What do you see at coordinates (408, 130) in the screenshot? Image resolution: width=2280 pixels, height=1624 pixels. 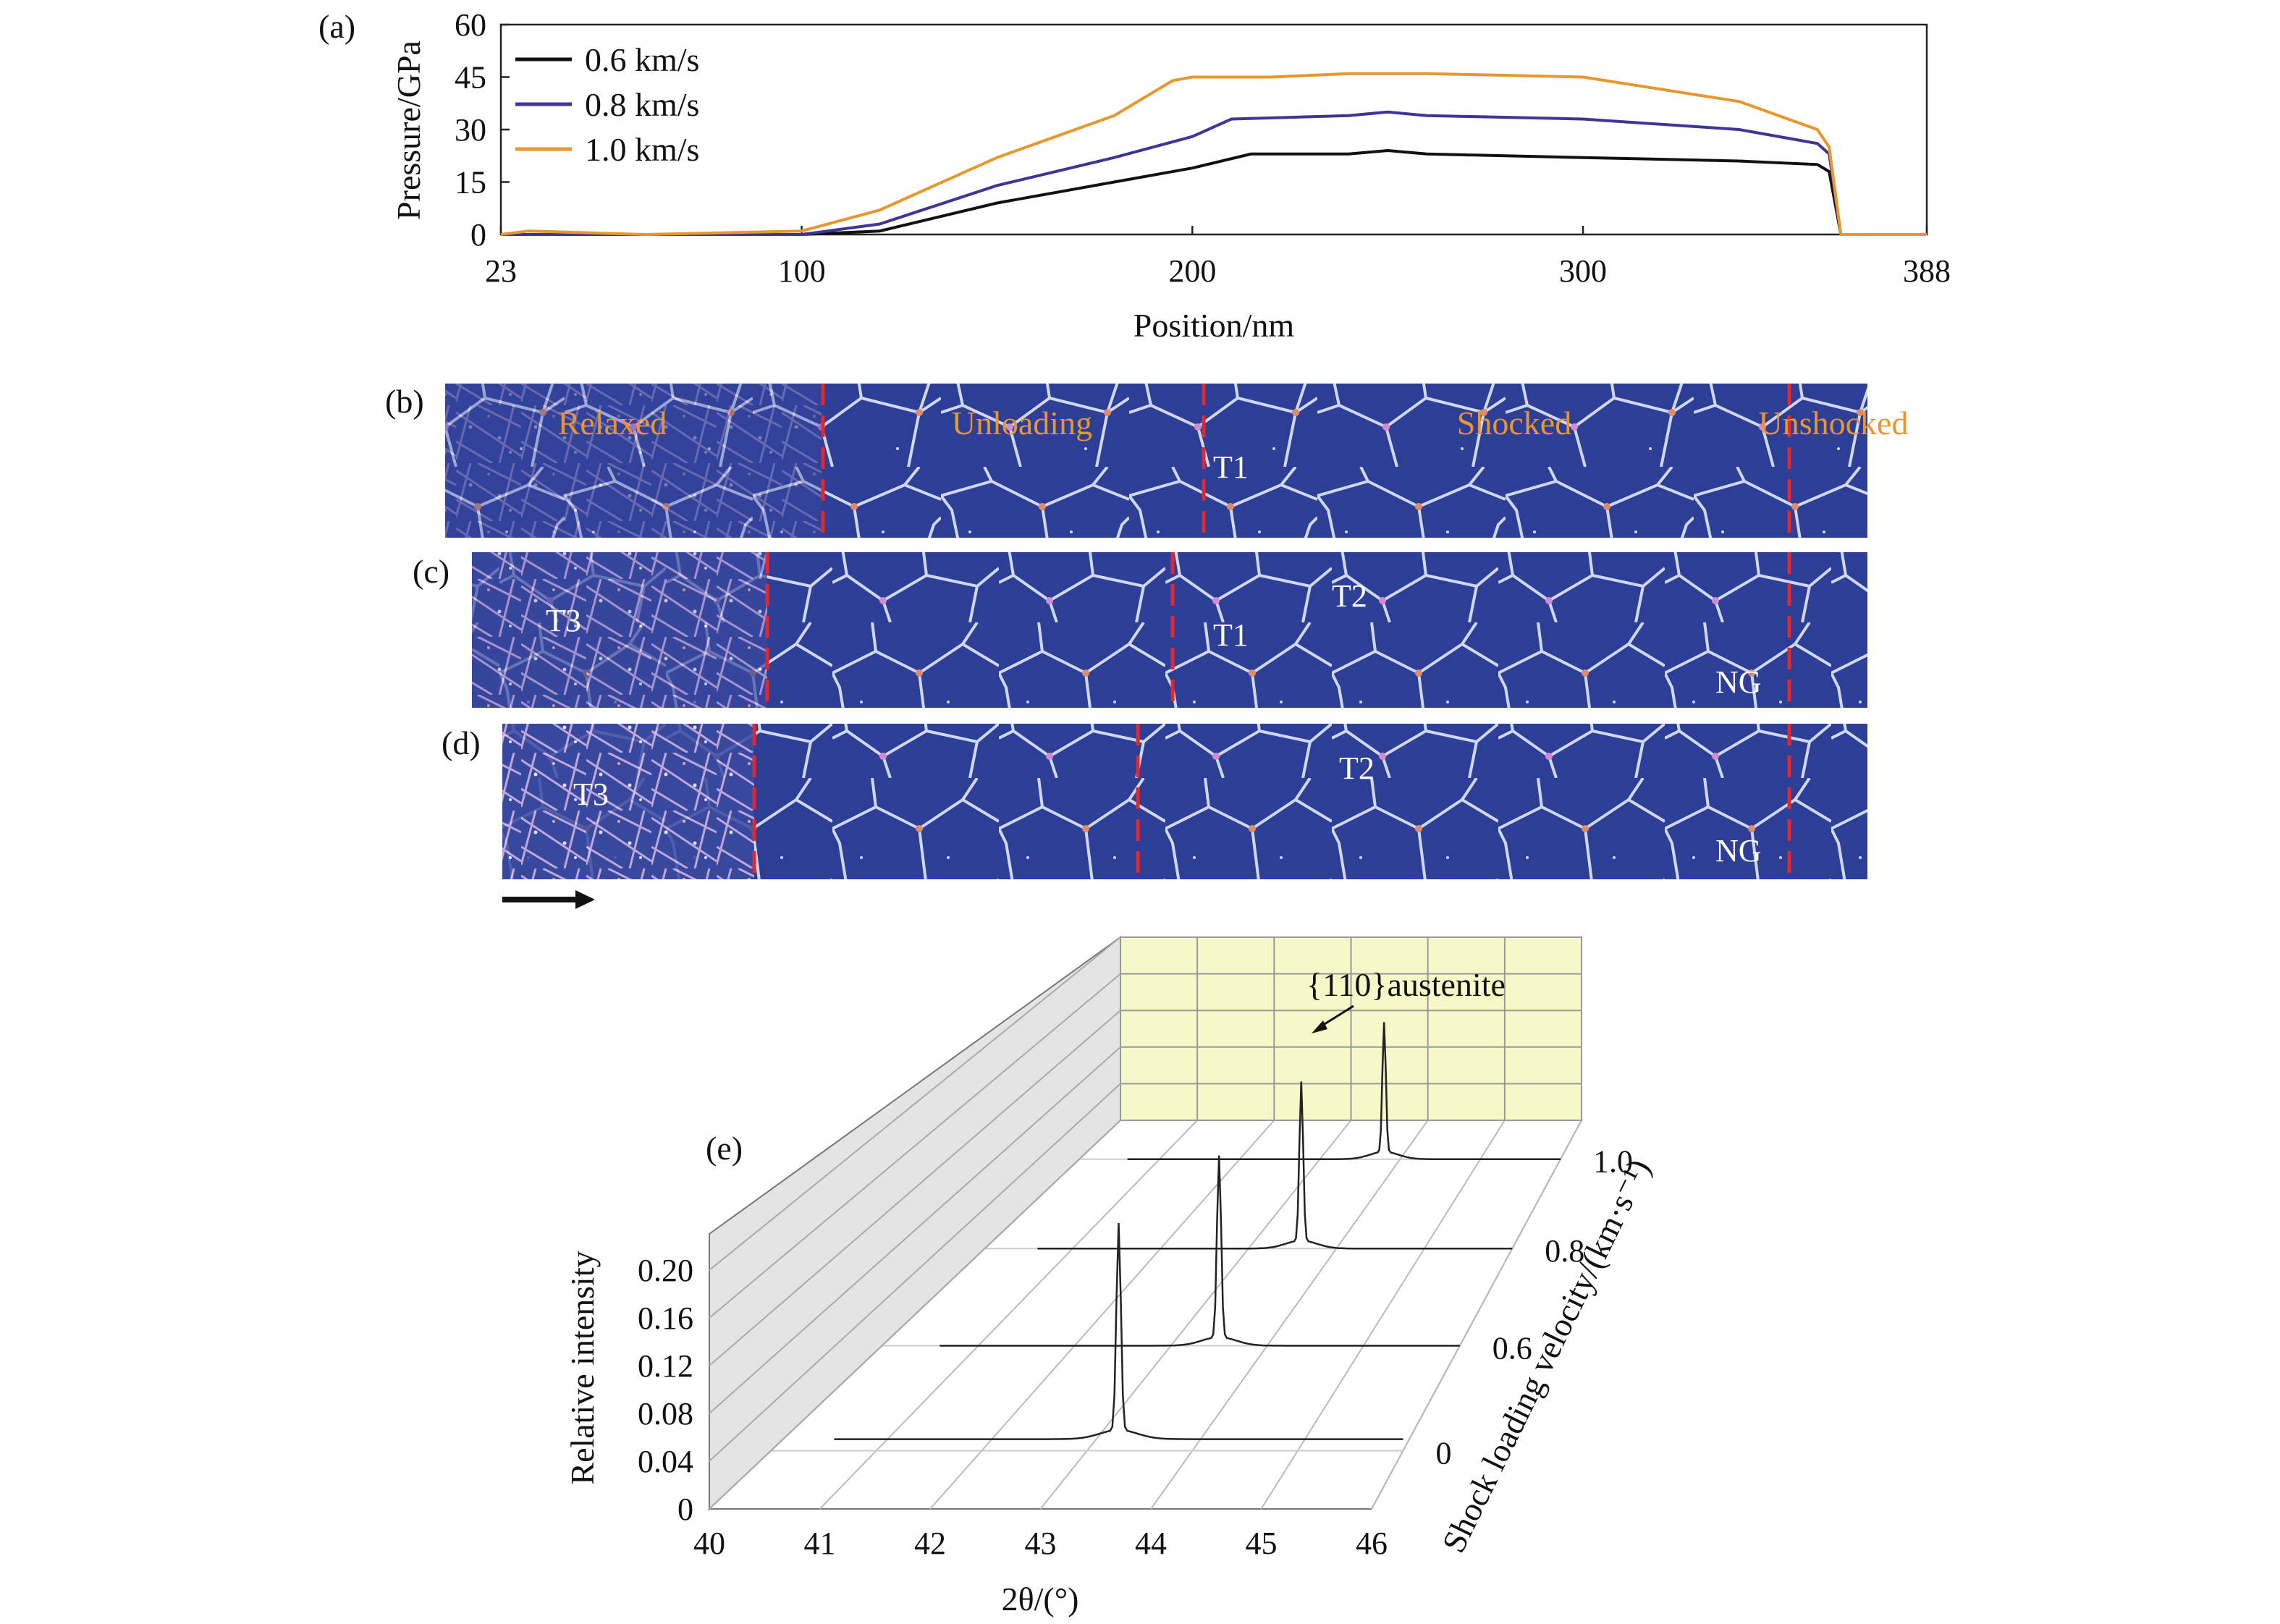 I see `y-axis-label-a: Pressure/GPa` at bounding box center [408, 130].